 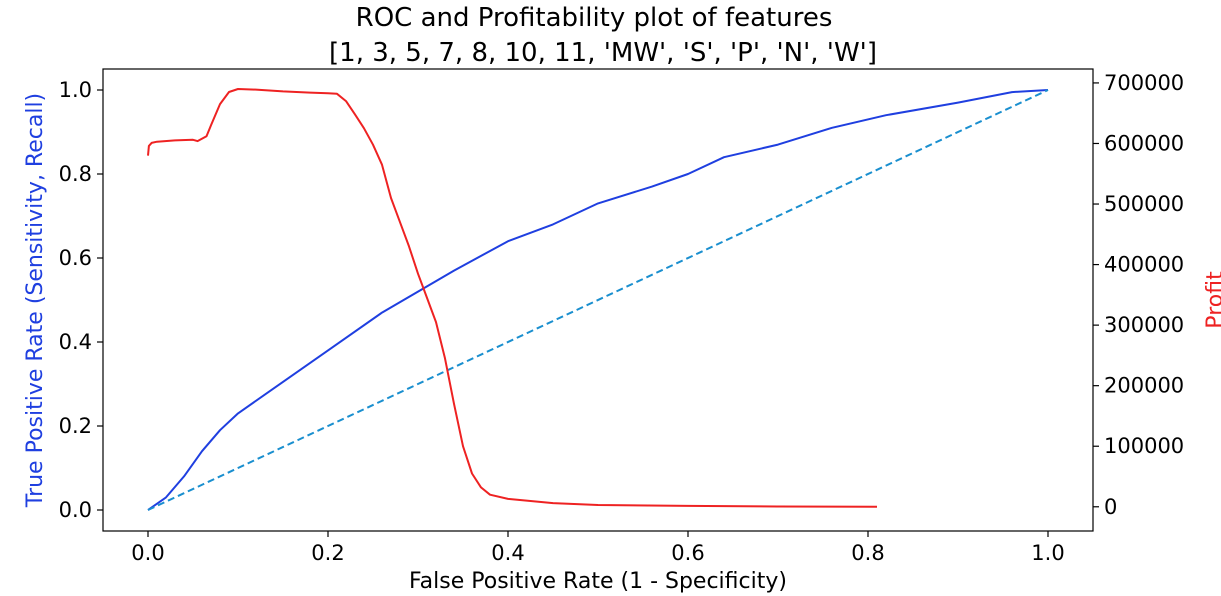 I want to click on y-tick-label: 0.4, so click(x=75, y=342).